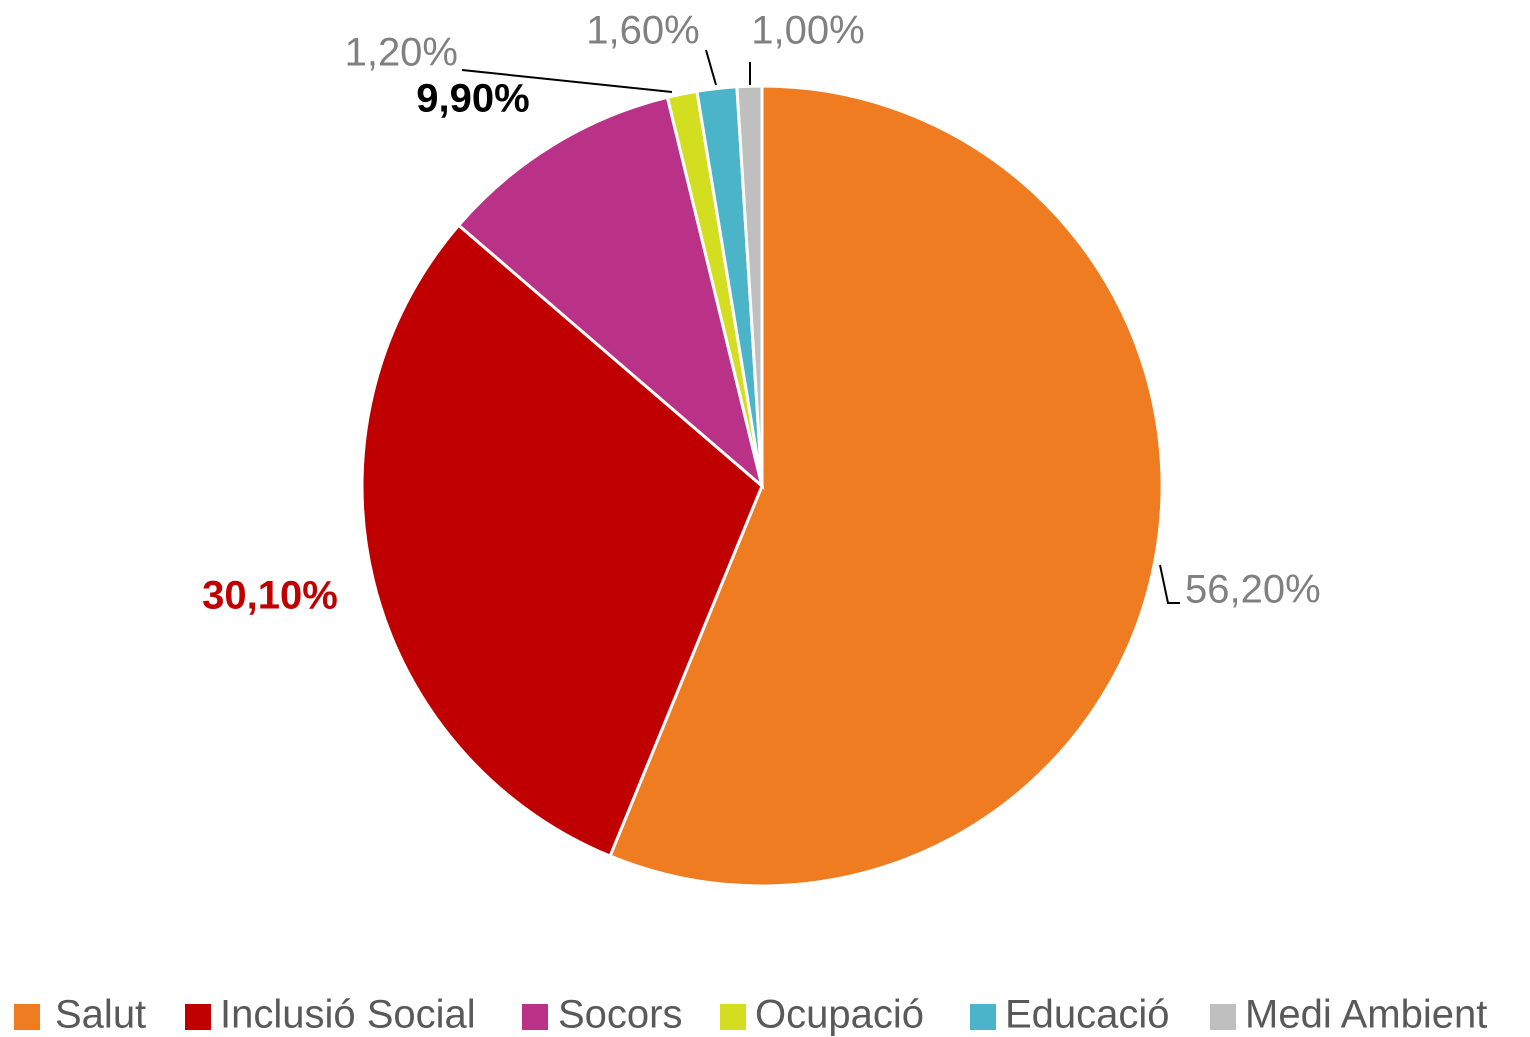 This screenshot has width=1530, height=1037. Describe the element at coordinates (839, 1015) in the screenshot. I see `legend-label: Ocupació` at that location.